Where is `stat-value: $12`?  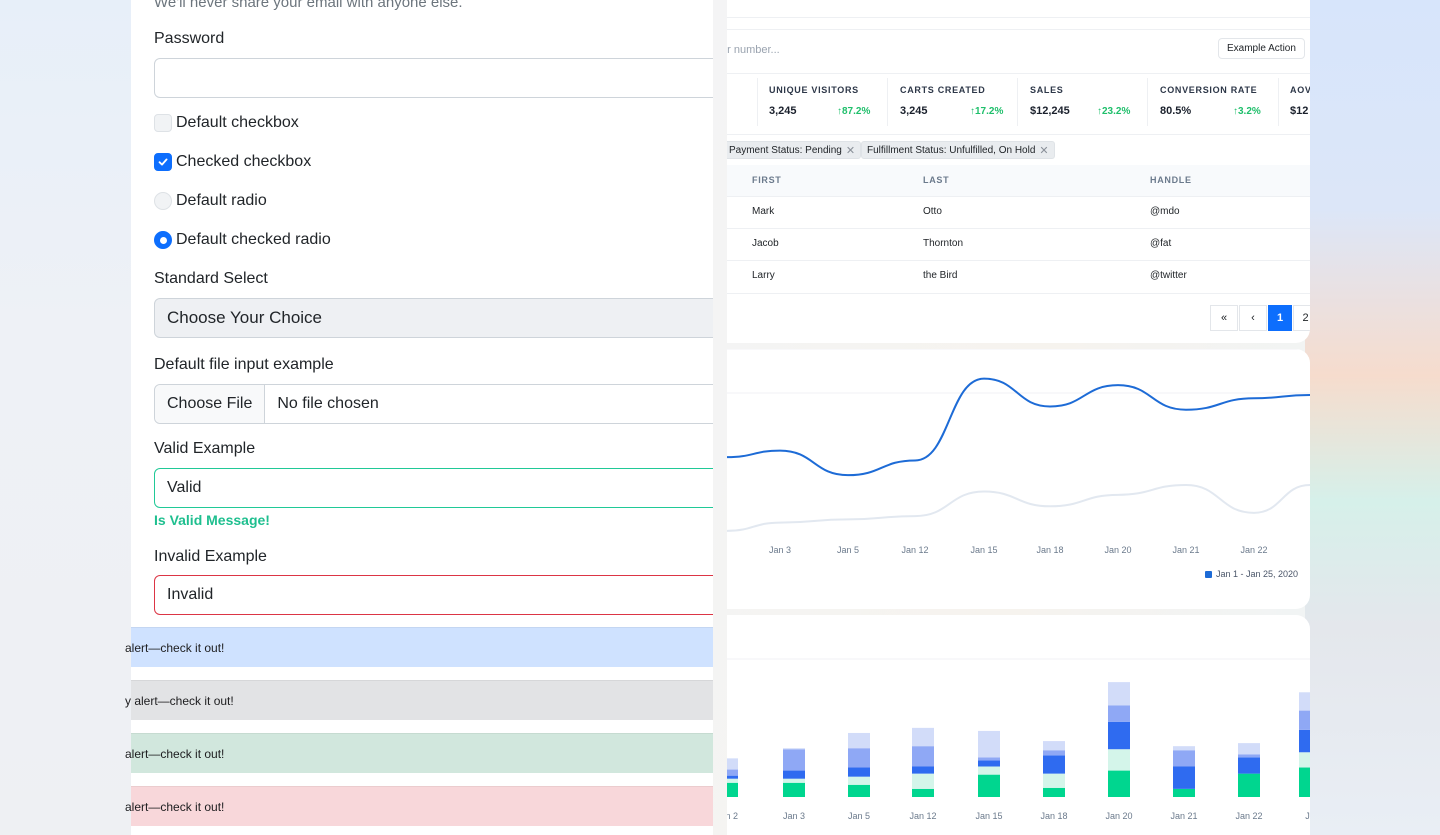 stat-value: $12 is located at coordinates (1299, 111).